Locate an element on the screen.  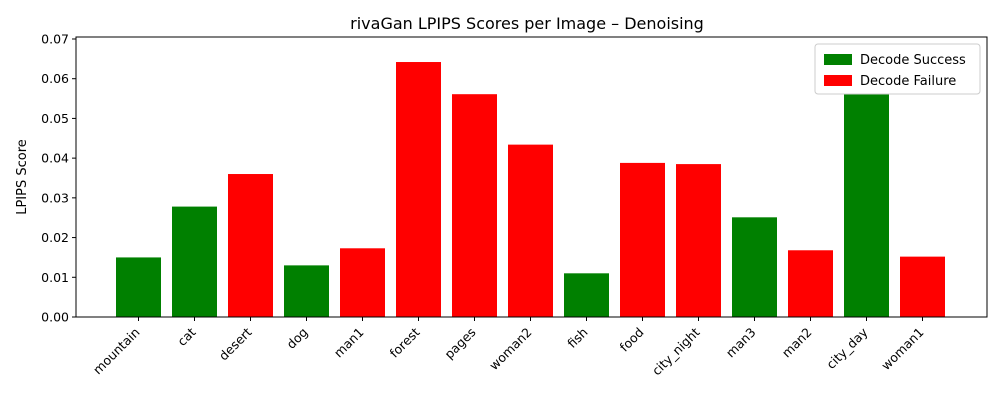
y-tick-label: 0.04 is located at coordinates (55, 158).